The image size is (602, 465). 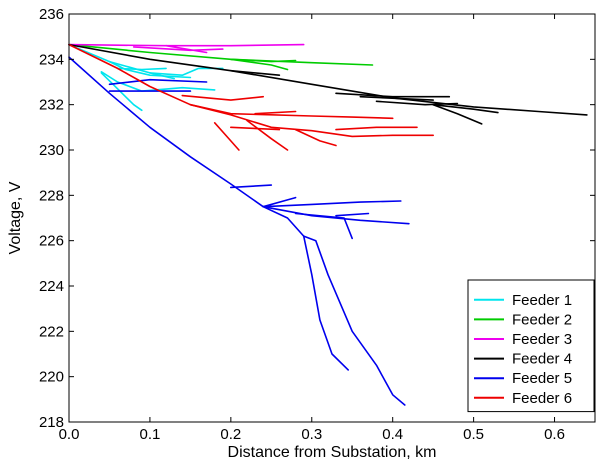 I want to click on legend-label: Feeder 1, so click(x=542, y=300).